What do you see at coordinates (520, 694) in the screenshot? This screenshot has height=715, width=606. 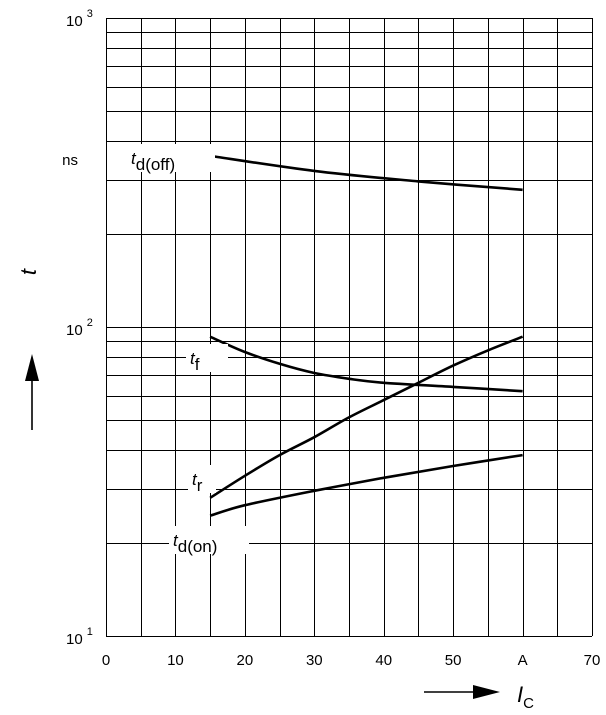 I see `x-axis-label-main: I` at bounding box center [520, 694].